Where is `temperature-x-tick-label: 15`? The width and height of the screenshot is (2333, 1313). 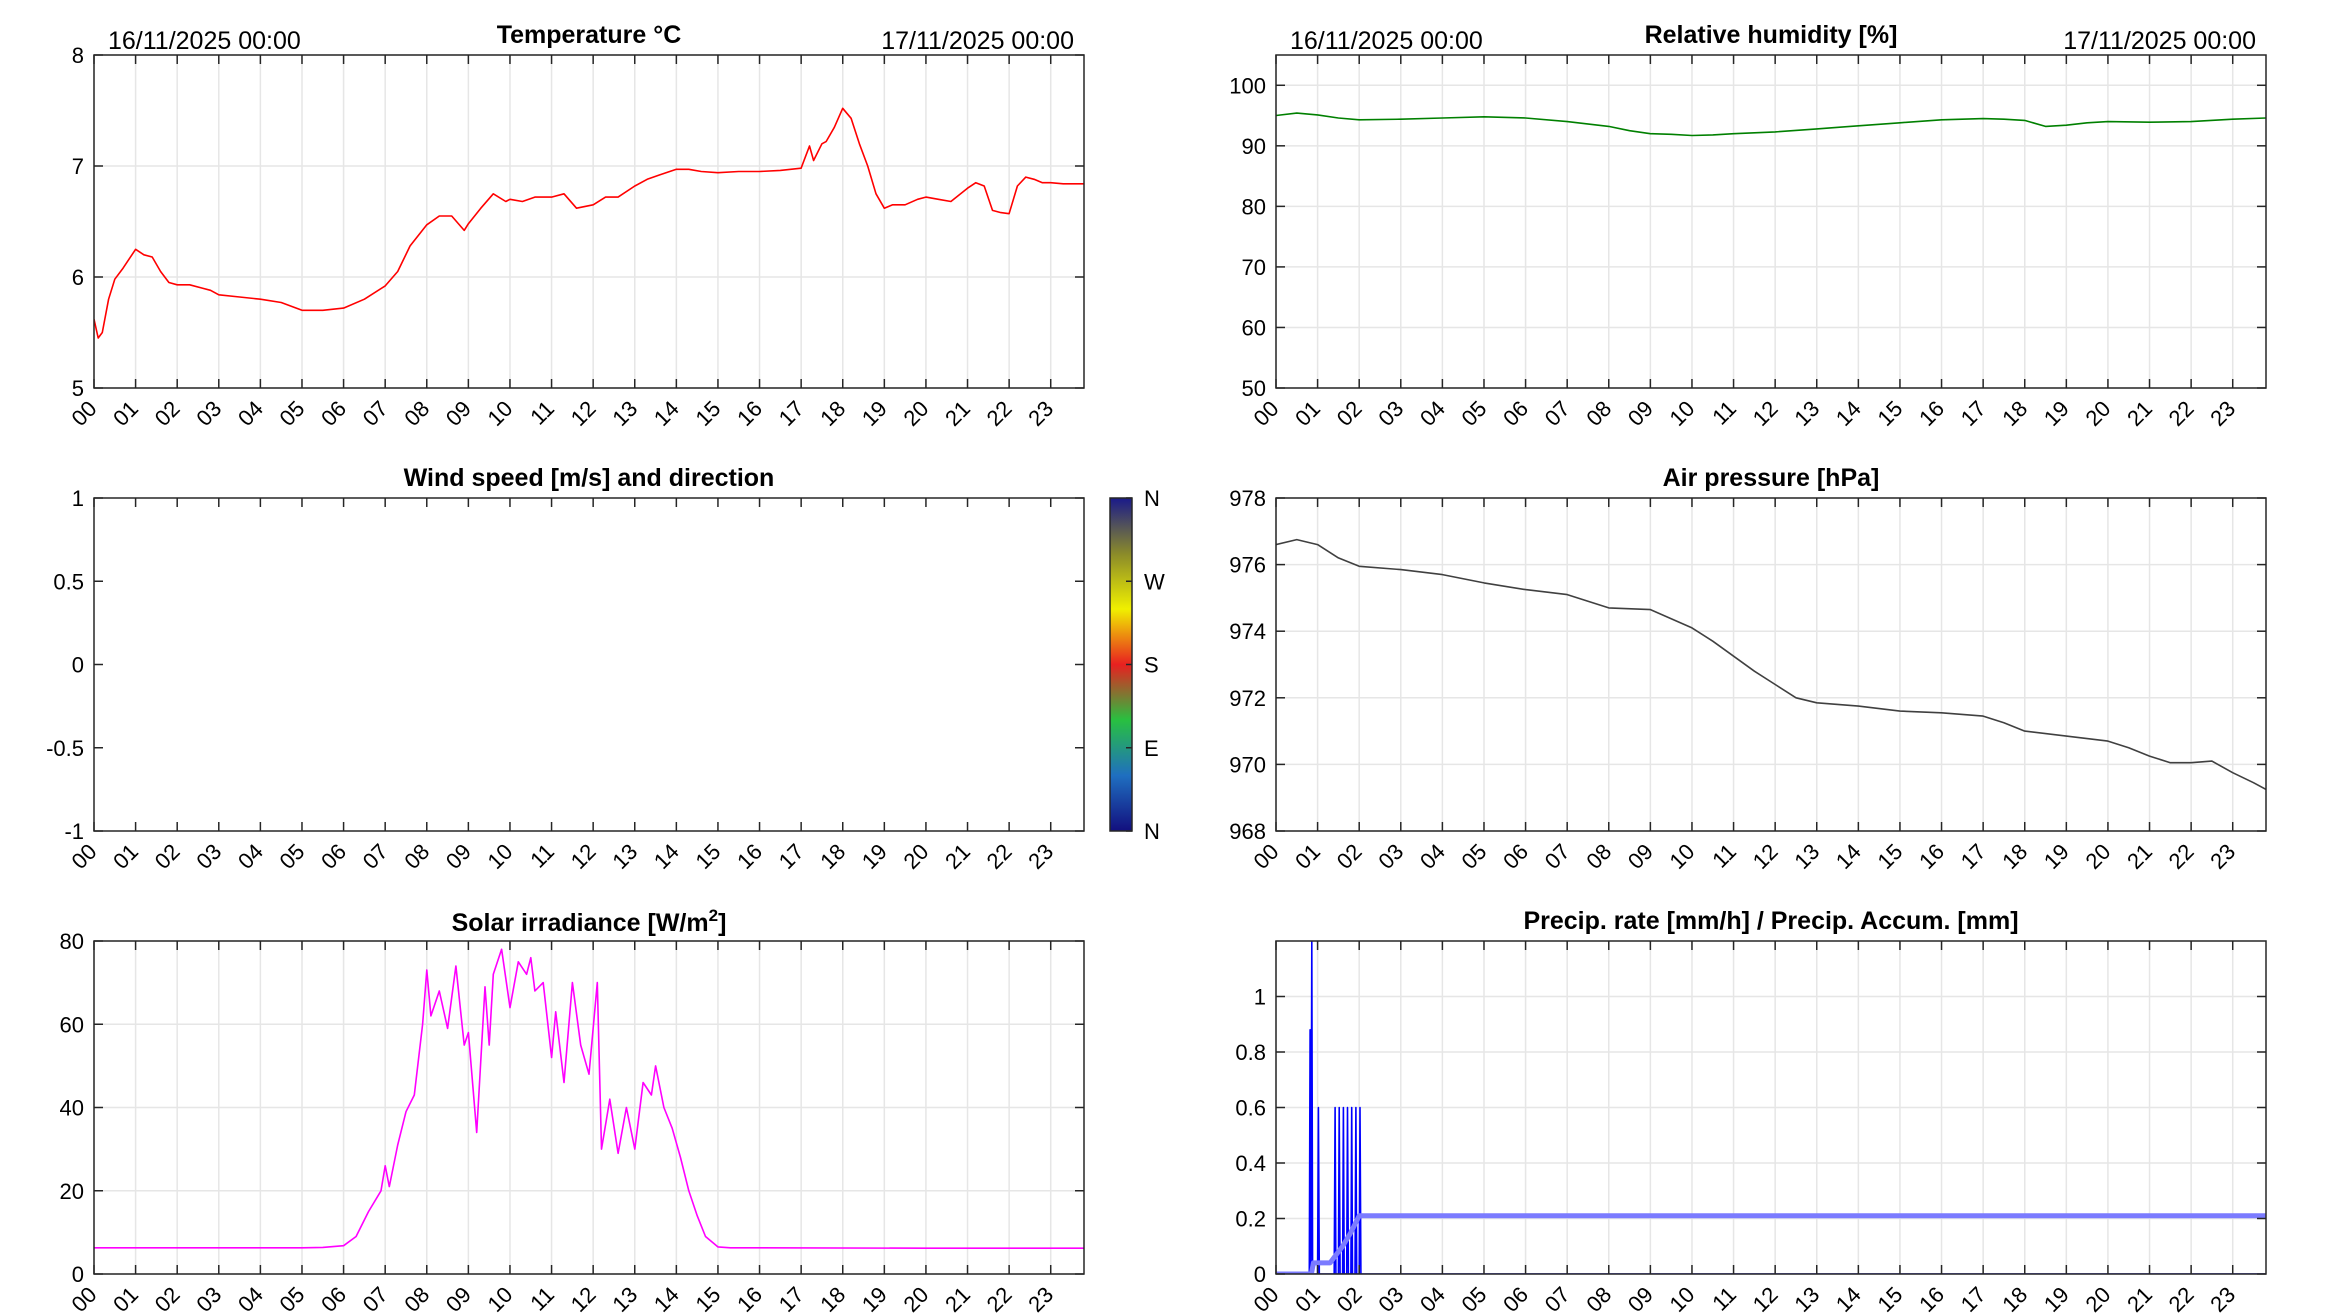 temperature-x-tick-label: 15 is located at coordinates (707, 413).